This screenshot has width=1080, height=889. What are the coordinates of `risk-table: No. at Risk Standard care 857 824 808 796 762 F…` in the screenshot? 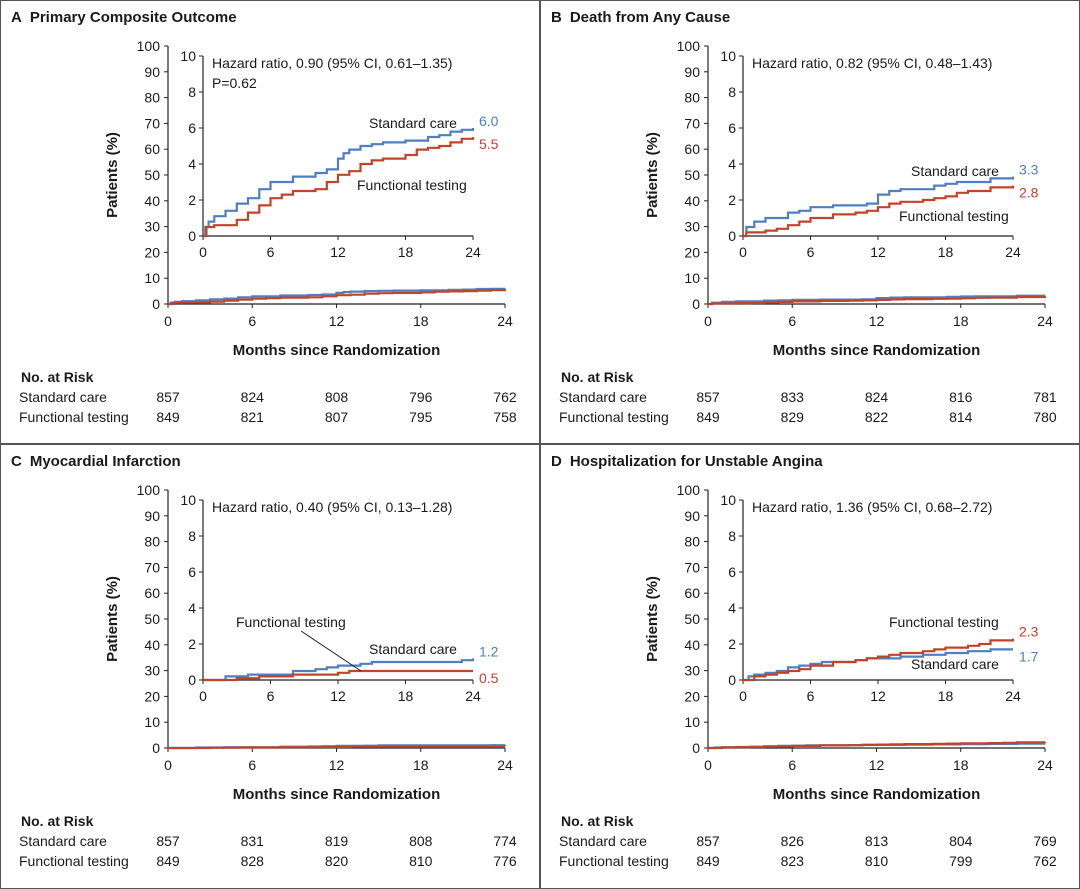 It's located at (274, 400).